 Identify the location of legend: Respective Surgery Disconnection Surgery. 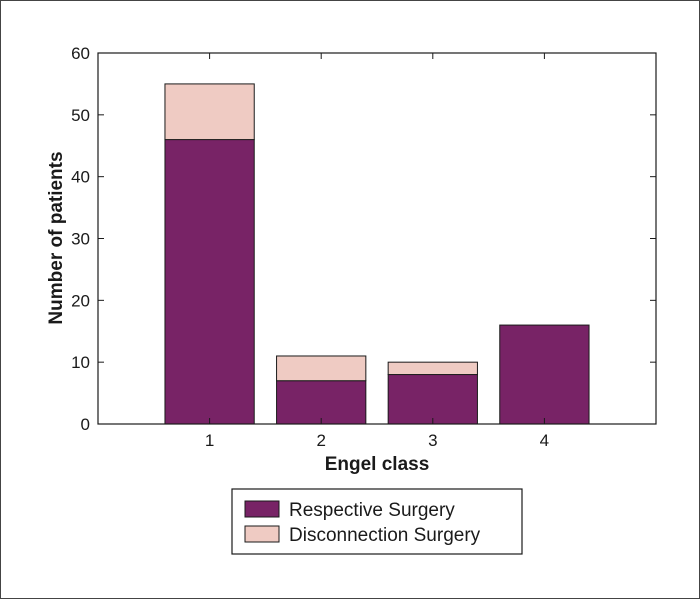
(377, 521).